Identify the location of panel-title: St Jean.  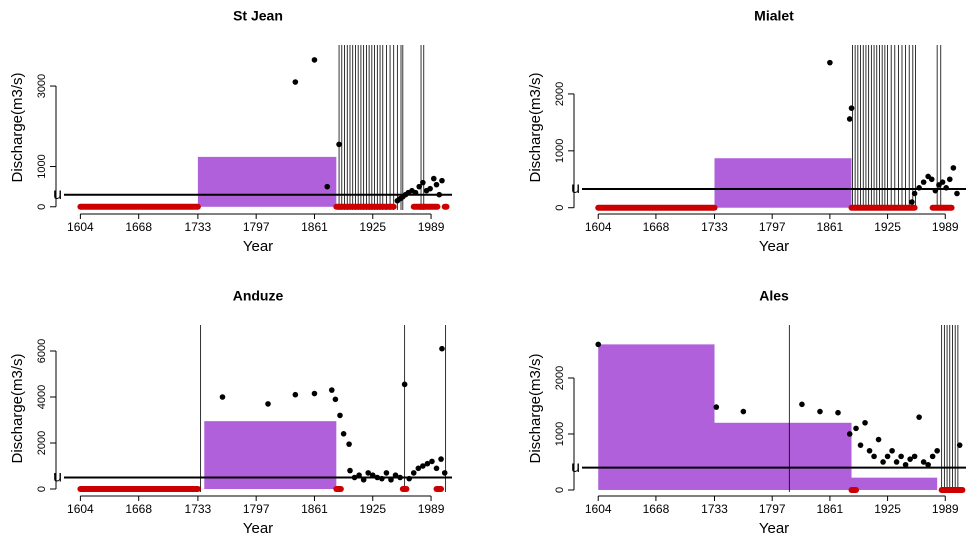
(258, 16).